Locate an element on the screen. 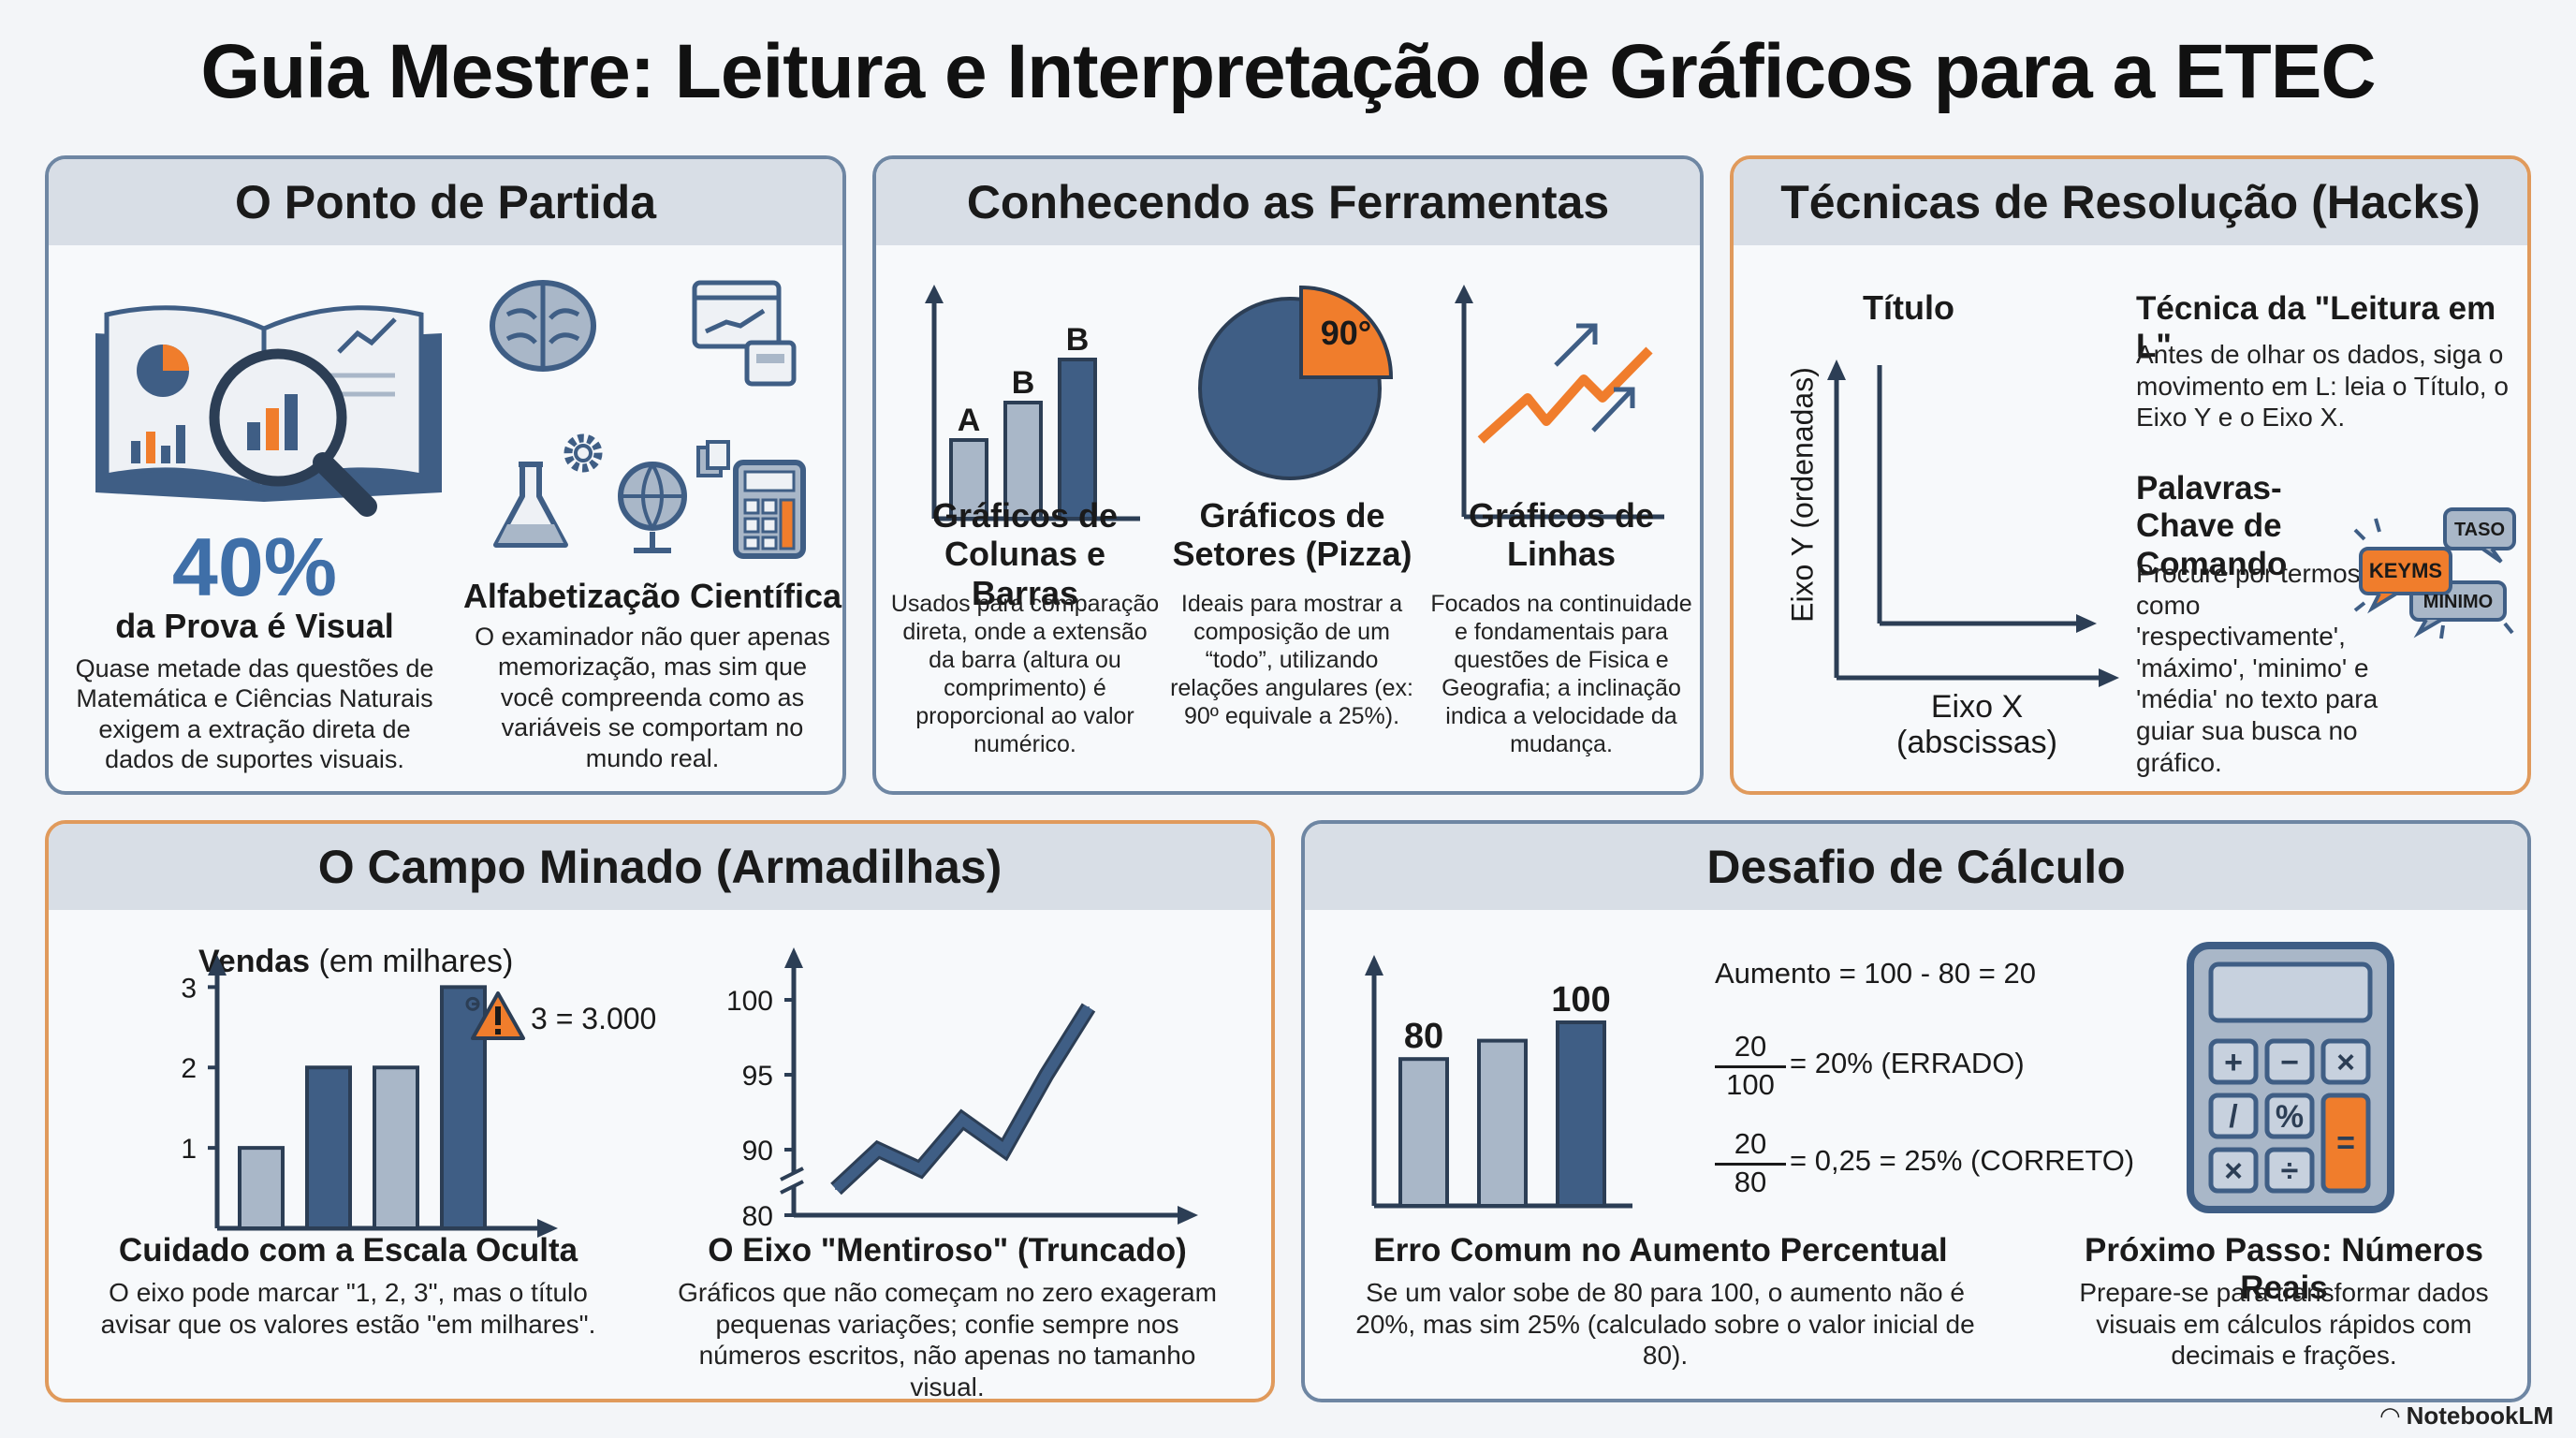 This screenshot has height=1438, width=2576. erro-title: Erro Comum no Aumento Percentual is located at coordinates (1660, 1250).